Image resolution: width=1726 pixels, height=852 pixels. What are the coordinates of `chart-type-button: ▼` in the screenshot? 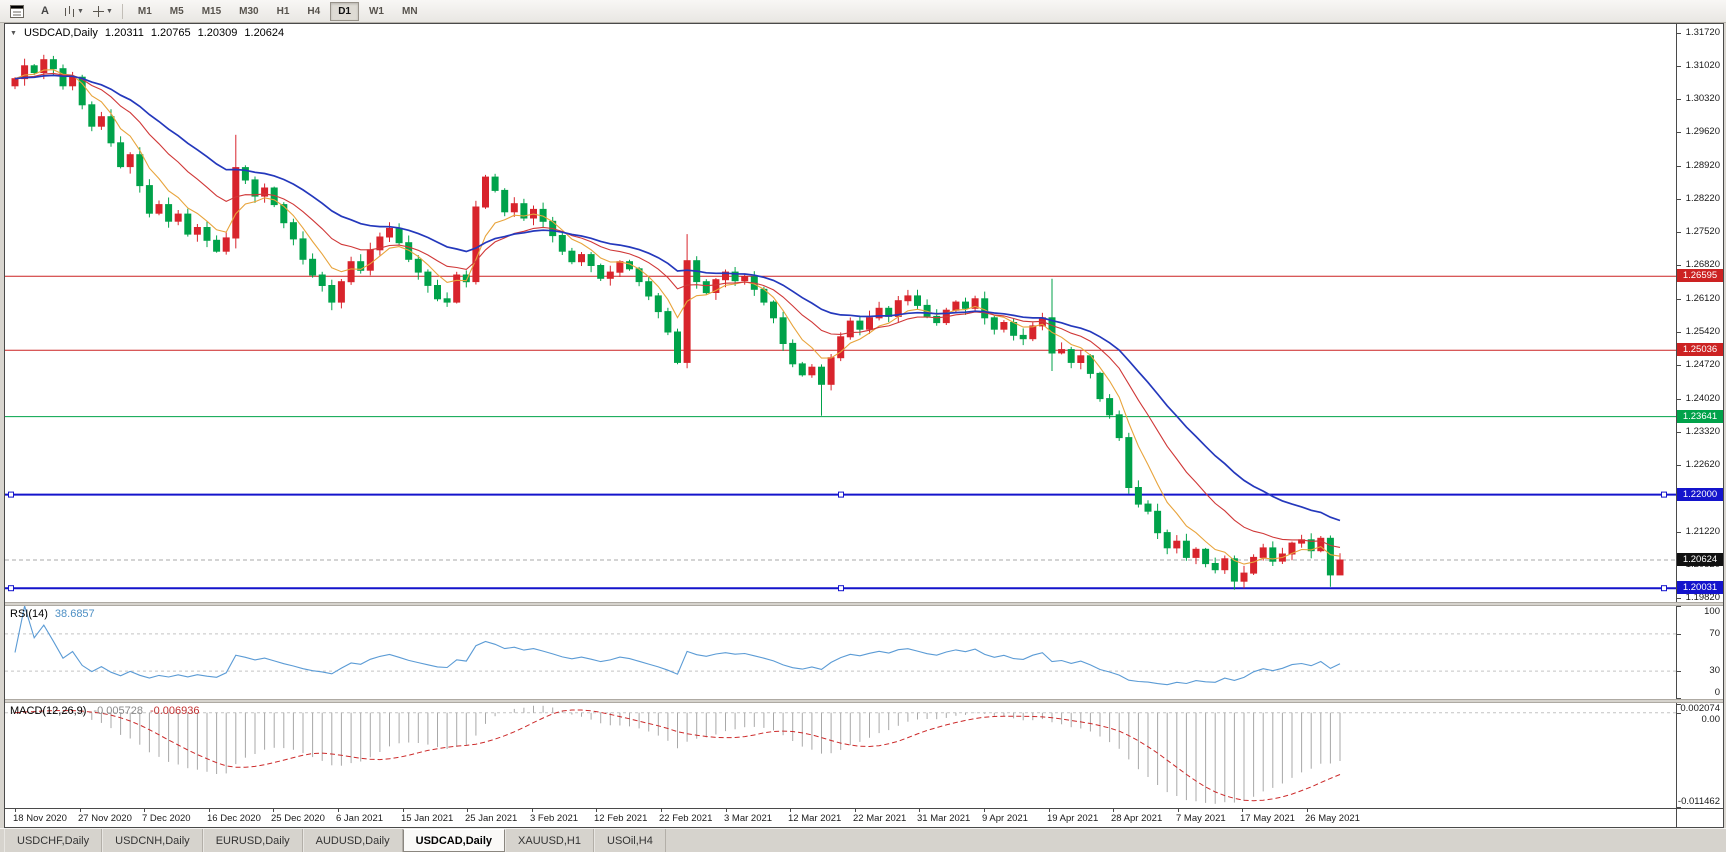 It's located at (73, 11).